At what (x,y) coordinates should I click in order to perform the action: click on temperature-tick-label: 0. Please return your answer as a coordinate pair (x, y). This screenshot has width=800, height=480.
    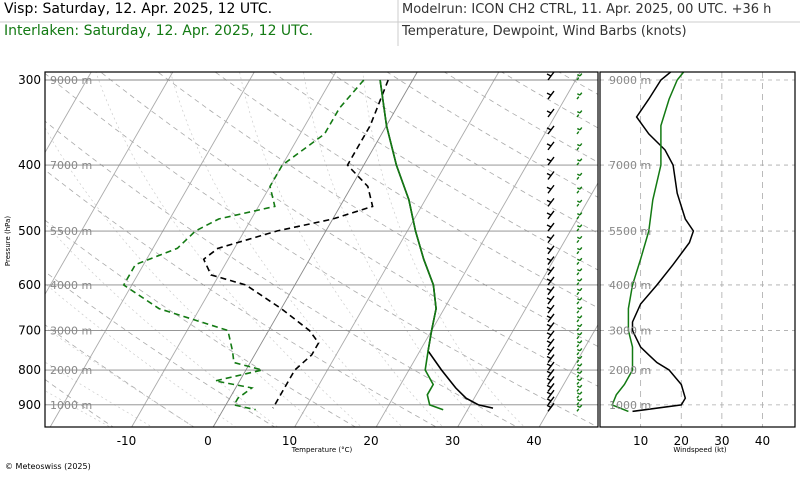
    Looking at the image, I should click on (208, 441).